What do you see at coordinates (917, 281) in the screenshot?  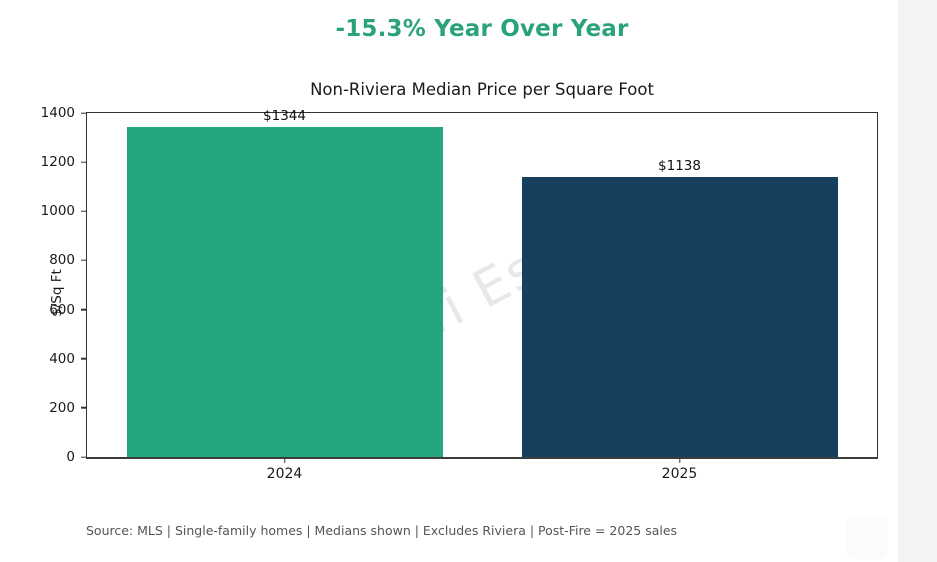 I see `right-side-strip` at bounding box center [917, 281].